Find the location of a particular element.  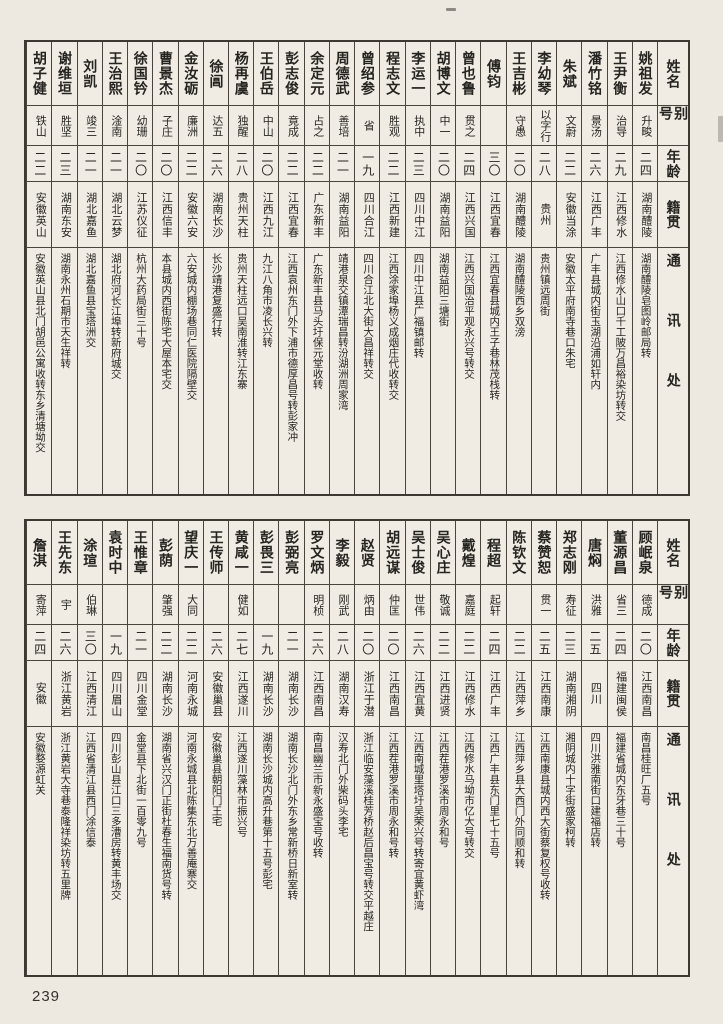

address-cell: 湖北嘉鱼县宝塔洲交 is located at coordinates (90, 371).